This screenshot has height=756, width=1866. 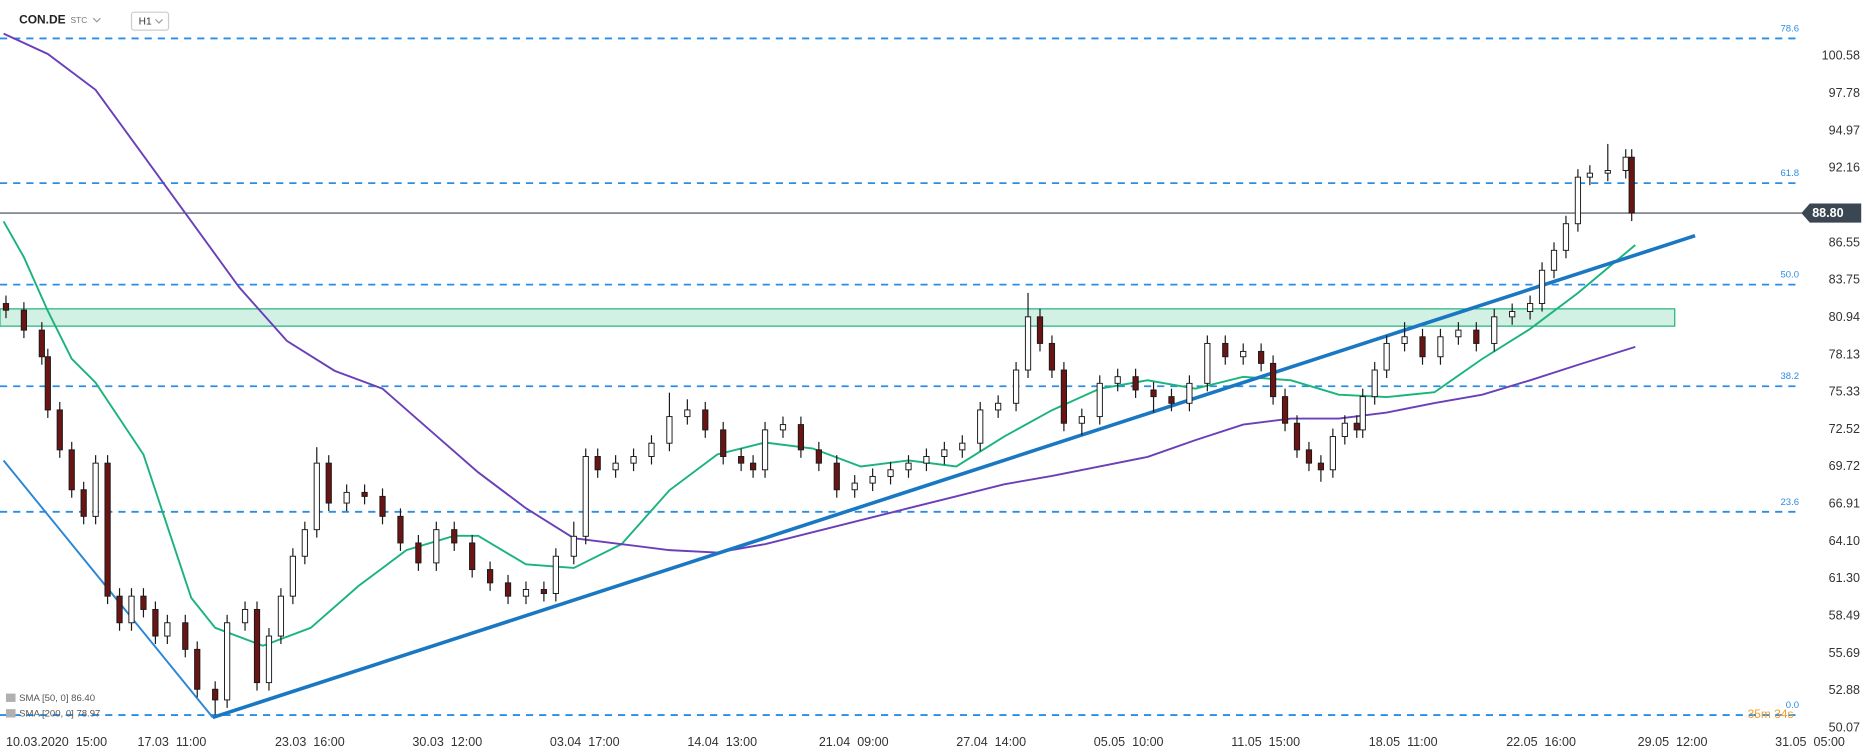 What do you see at coordinates (1541, 742) in the screenshot?
I see `x-tick-label: 22.05 16:00` at bounding box center [1541, 742].